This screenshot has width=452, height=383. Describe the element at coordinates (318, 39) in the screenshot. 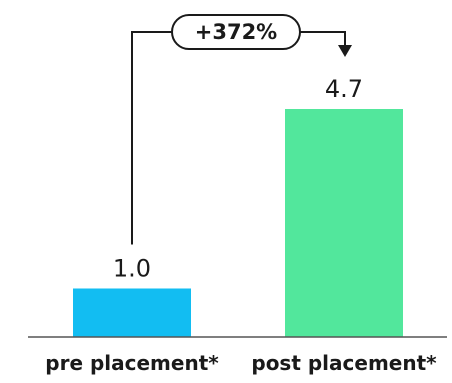

I see `connector-line-right` at that location.